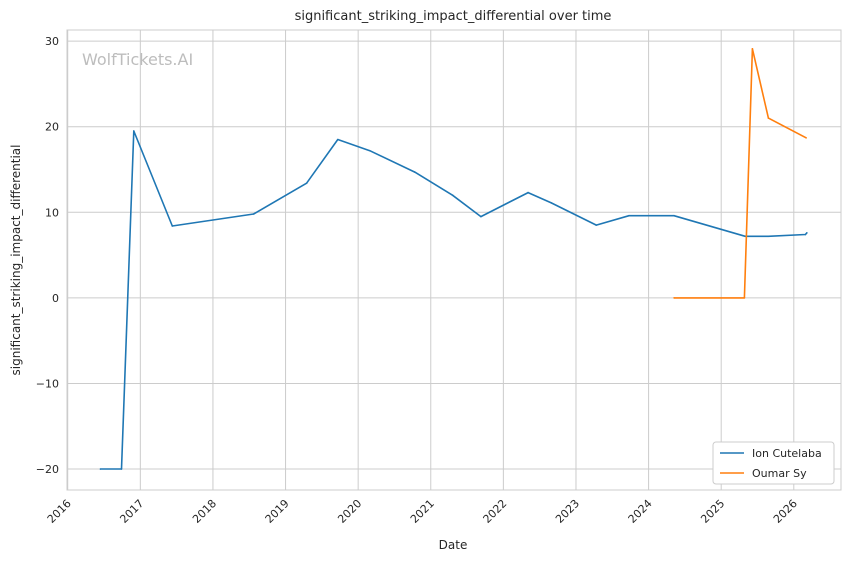 This screenshot has width=850, height=561. Describe the element at coordinates (740, 173) in the screenshot. I see `series-line-oumar-sy` at that location.